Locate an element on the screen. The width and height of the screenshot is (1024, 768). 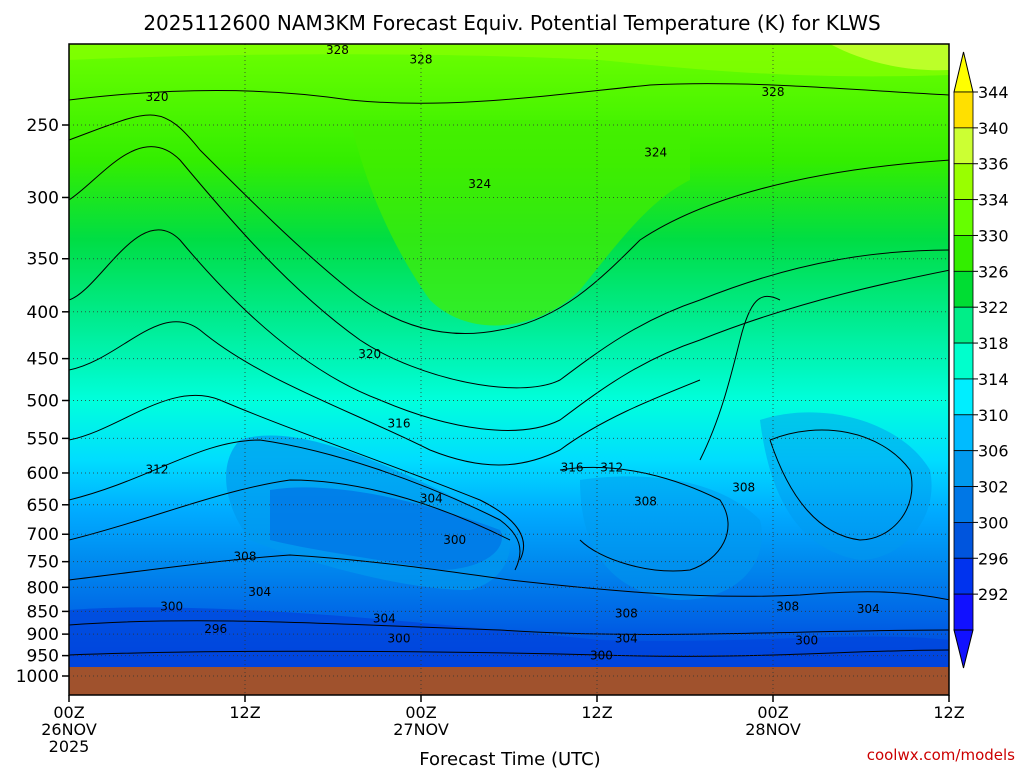
x-tick-label: 26NOV is located at coordinates (69, 729).